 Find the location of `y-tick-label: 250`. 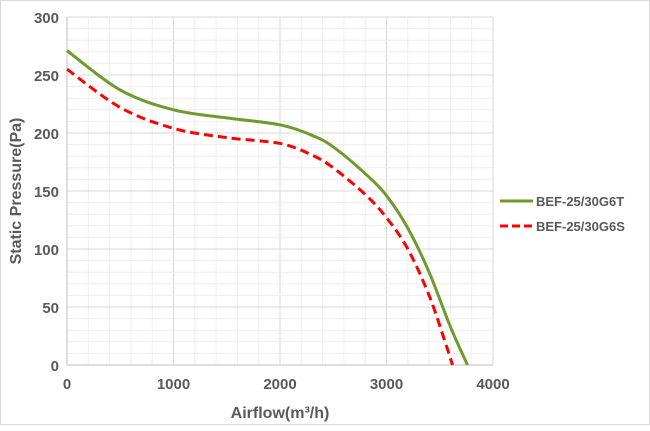

y-tick-label: 250 is located at coordinates (46, 76).